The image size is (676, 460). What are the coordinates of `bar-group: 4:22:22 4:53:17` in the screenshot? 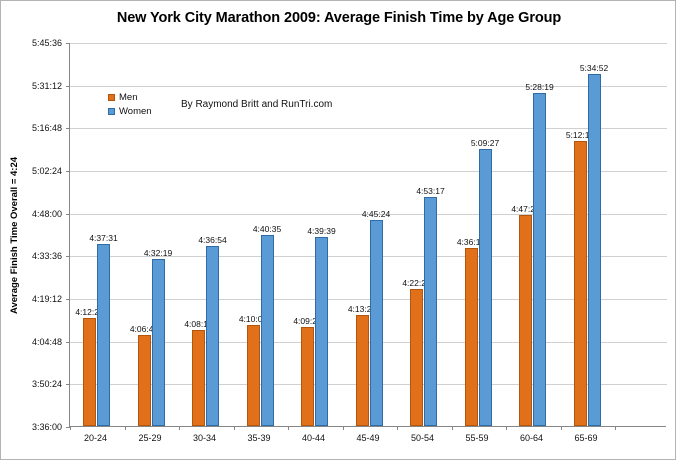 It's located at (423, 234).